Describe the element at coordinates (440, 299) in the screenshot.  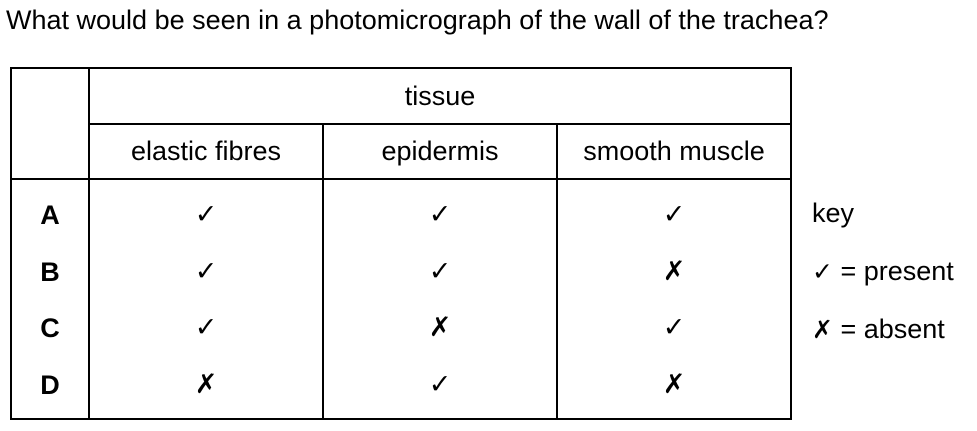
I see `epidermis-column: ✓ ✓ ✗ ✓` at that location.